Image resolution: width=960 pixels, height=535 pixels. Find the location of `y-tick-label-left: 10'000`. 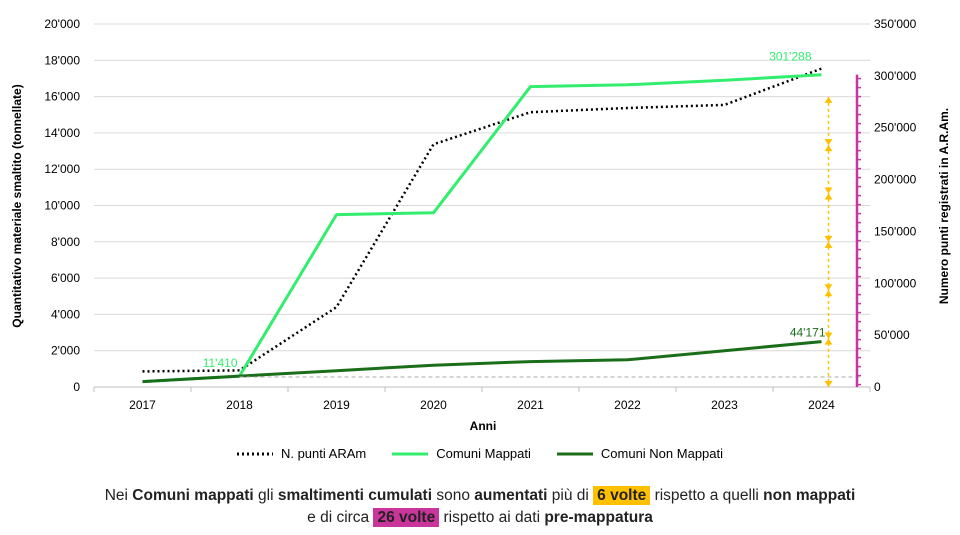

y-tick-label-left: 10'000 is located at coordinates (62, 206).